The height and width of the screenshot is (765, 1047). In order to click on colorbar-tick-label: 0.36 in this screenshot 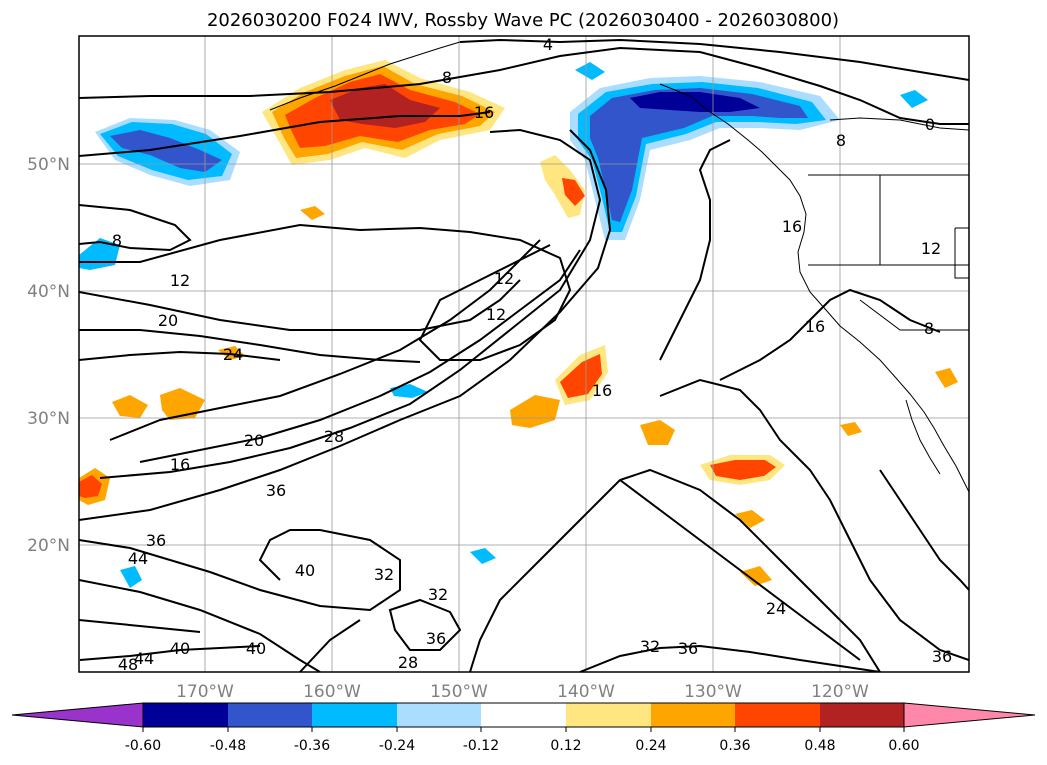, I will do `click(734, 746)`.